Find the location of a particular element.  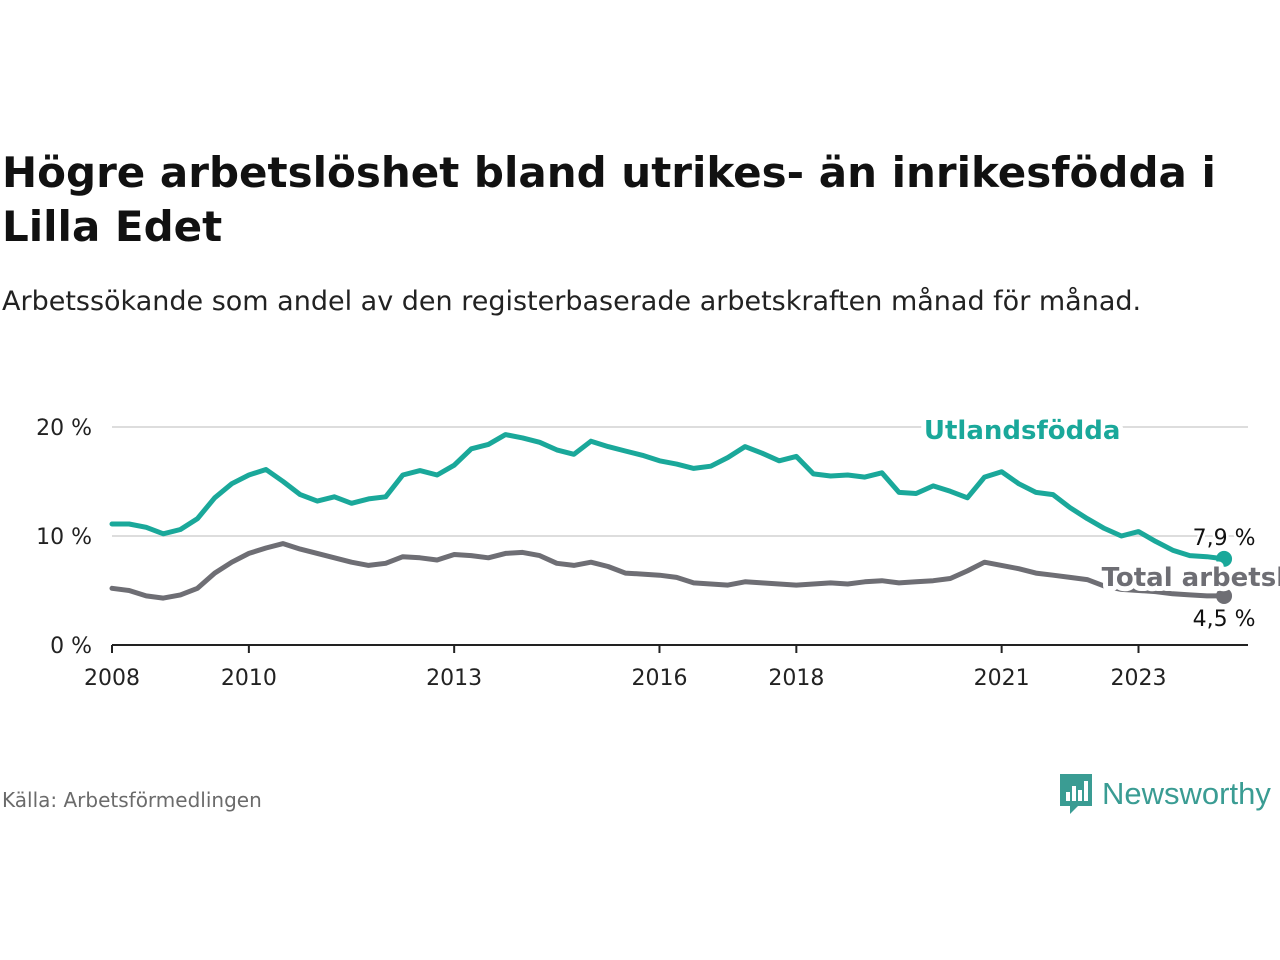

newsworthy-logo-icon is located at coordinates (1076, 794).